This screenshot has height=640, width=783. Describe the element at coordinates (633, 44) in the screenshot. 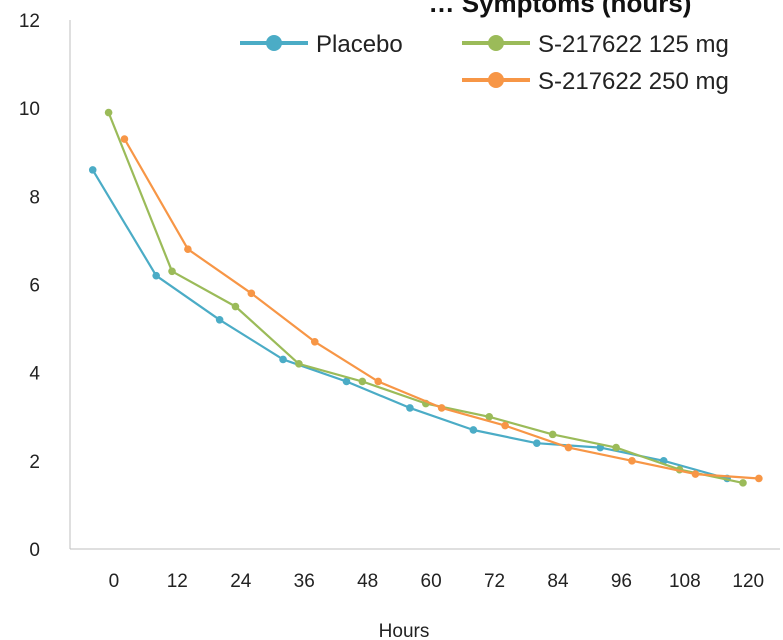

I see `legend-label: S-217622 125 mg` at that location.